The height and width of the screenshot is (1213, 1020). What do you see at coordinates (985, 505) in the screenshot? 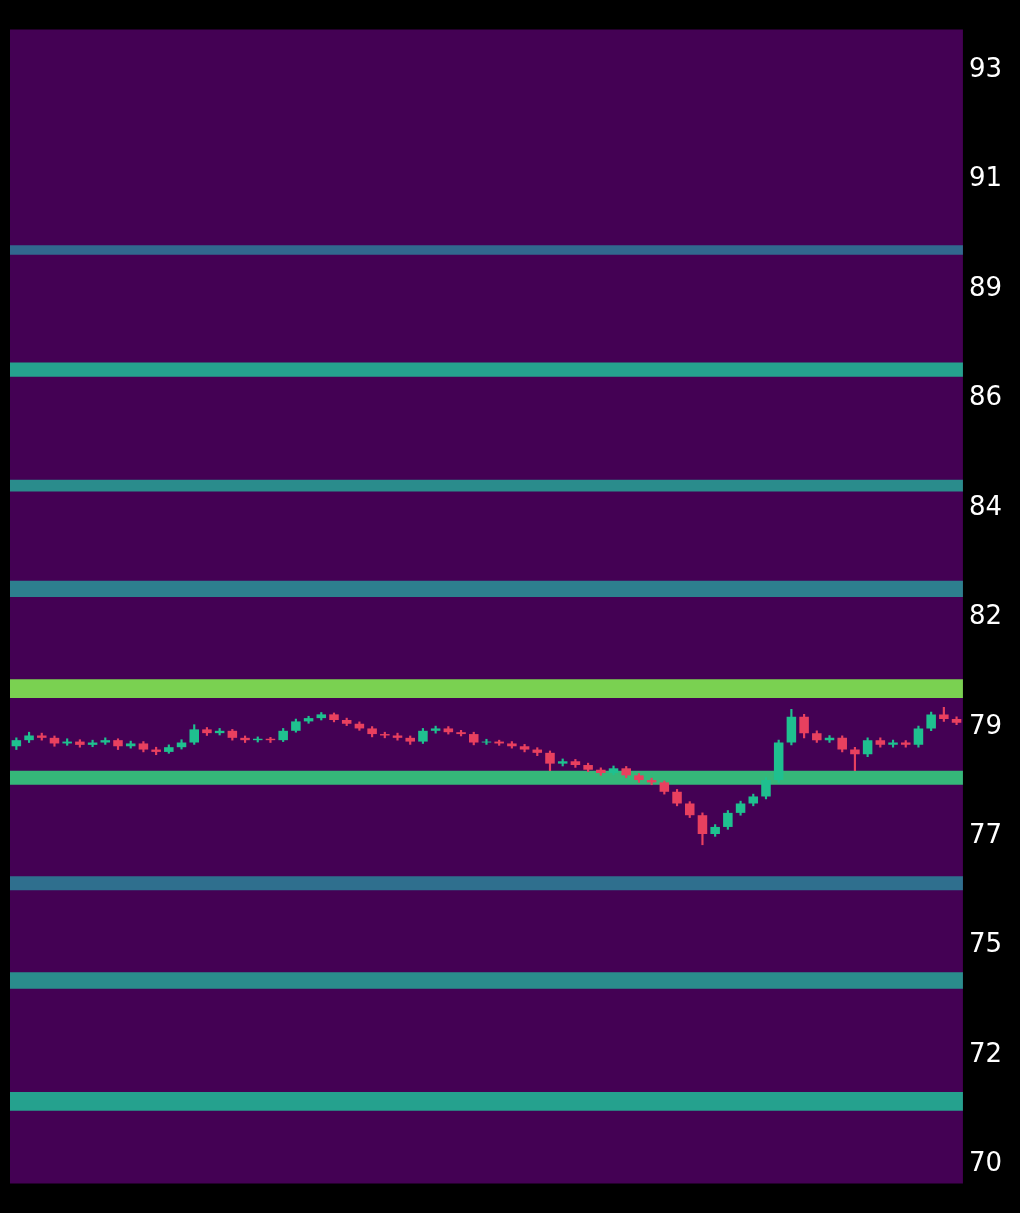
I see `y-tick-label: 84` at bounding box center [985, 505].